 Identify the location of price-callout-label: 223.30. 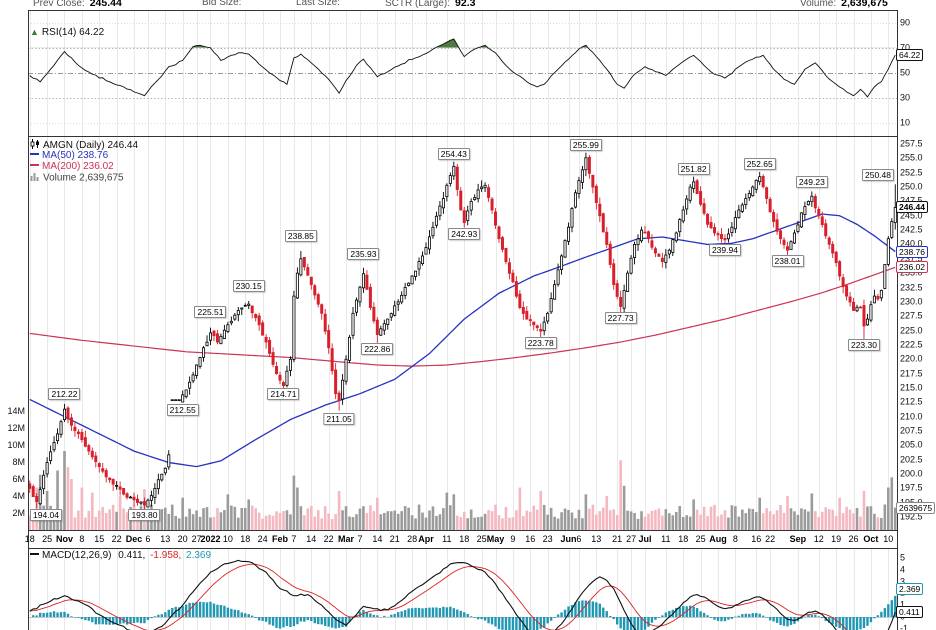
(863, 344).